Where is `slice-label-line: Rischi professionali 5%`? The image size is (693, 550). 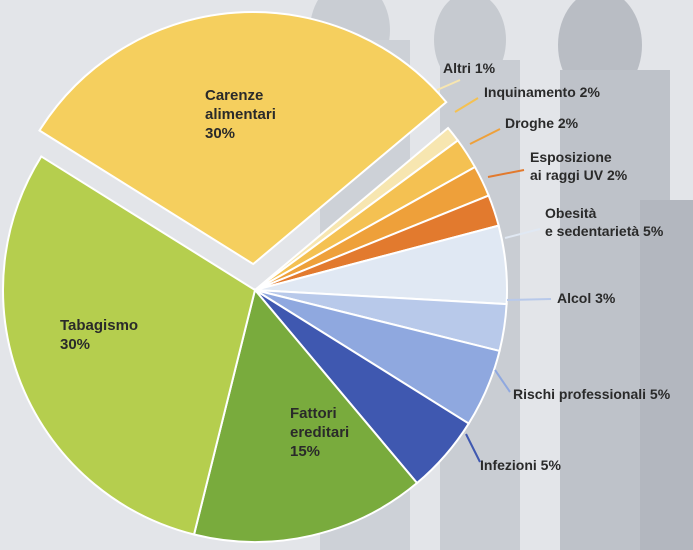
slice-label-line: Rischi professionali 5% is located at coordinates (592, 394).